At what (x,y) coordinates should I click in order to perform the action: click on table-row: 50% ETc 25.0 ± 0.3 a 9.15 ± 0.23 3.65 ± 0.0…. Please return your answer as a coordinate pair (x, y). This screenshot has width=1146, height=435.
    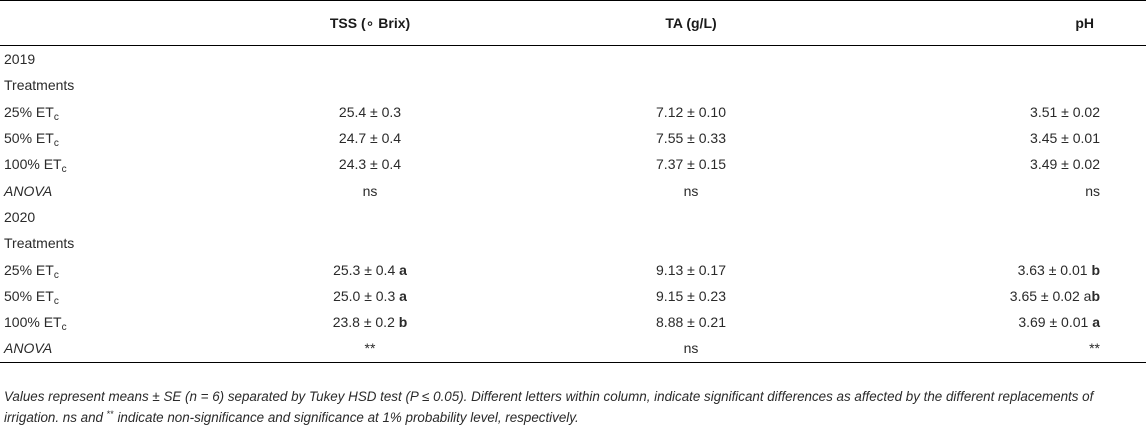
    Looking at the image, I should click on (573, 296).